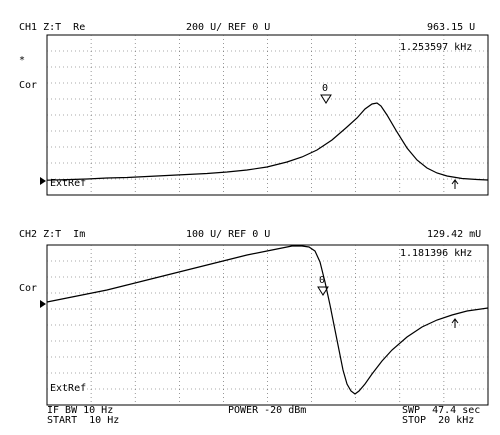  What do you see at coordinates (228, 234) in the screenshot?
I see `ch2-scale-label: 100 U/ REF 0 U` at bounding box center [228, 234].